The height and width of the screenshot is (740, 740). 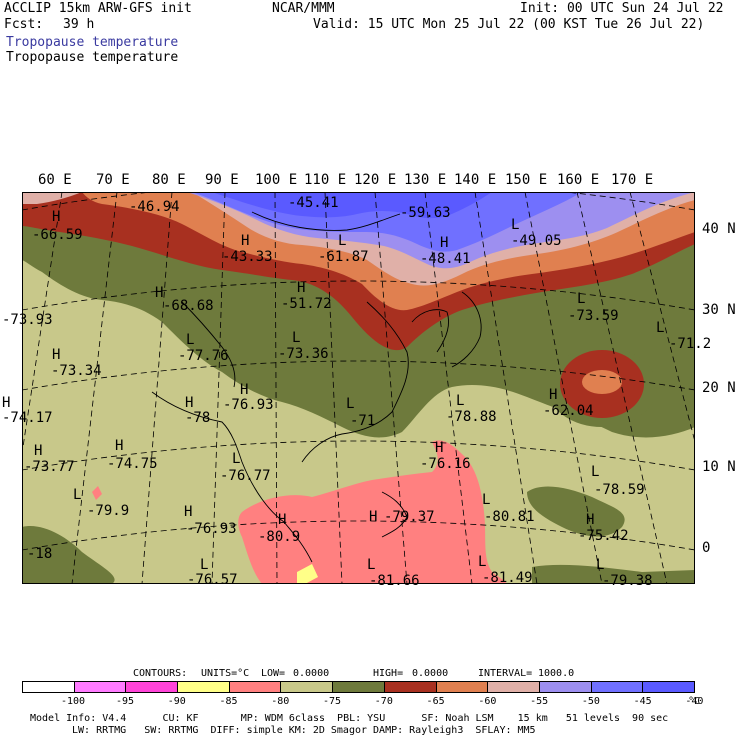 What do you see at coordinates (198, 418) in the screenshot?
I see `field-value: -78` at bounding box center [198, 418].